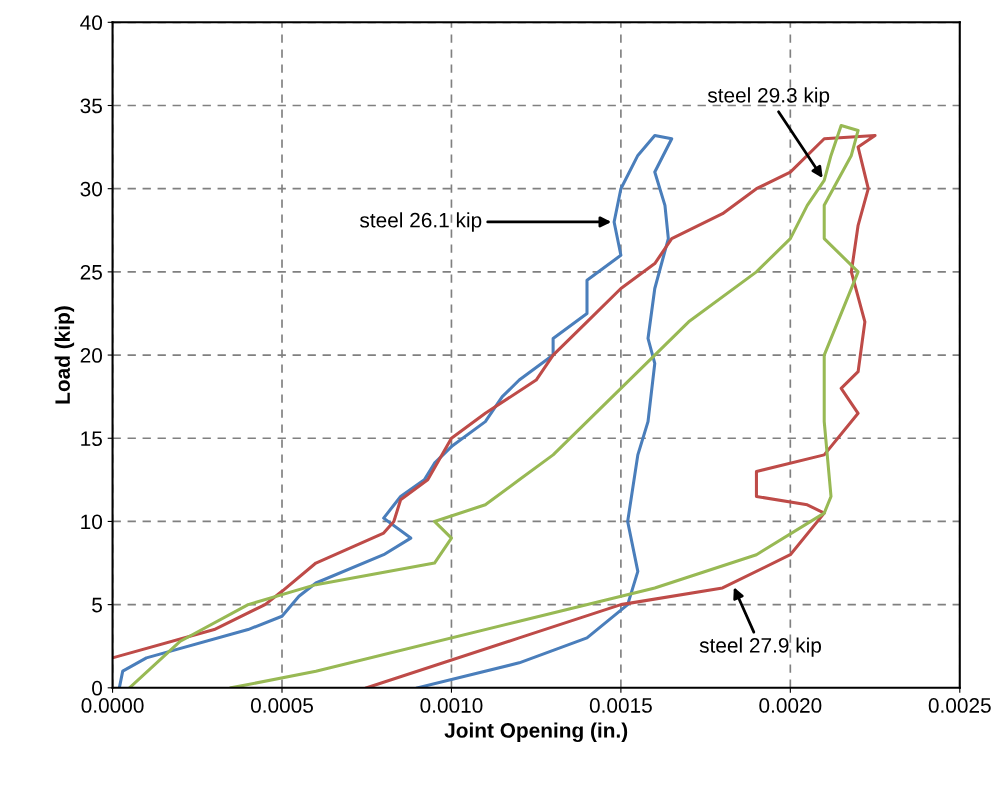 Image resolution: width=1005 pixels, height=797 pixels. I want to click on x-tick-label: 0.0000, so click(112, 705).